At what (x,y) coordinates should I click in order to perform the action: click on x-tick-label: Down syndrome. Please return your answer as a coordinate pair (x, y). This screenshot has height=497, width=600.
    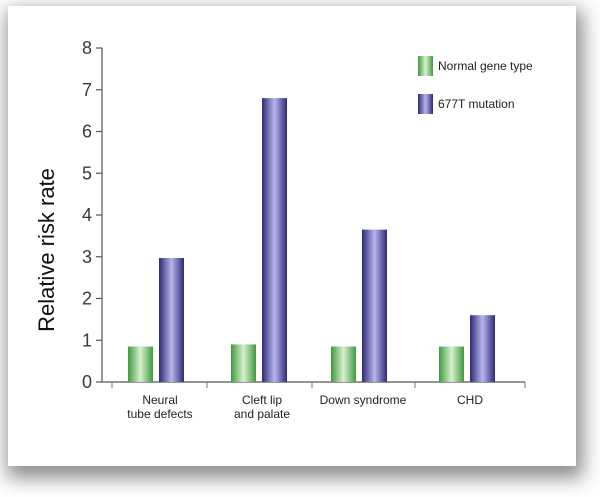
    Looking at the image, I should click on (363, 400).